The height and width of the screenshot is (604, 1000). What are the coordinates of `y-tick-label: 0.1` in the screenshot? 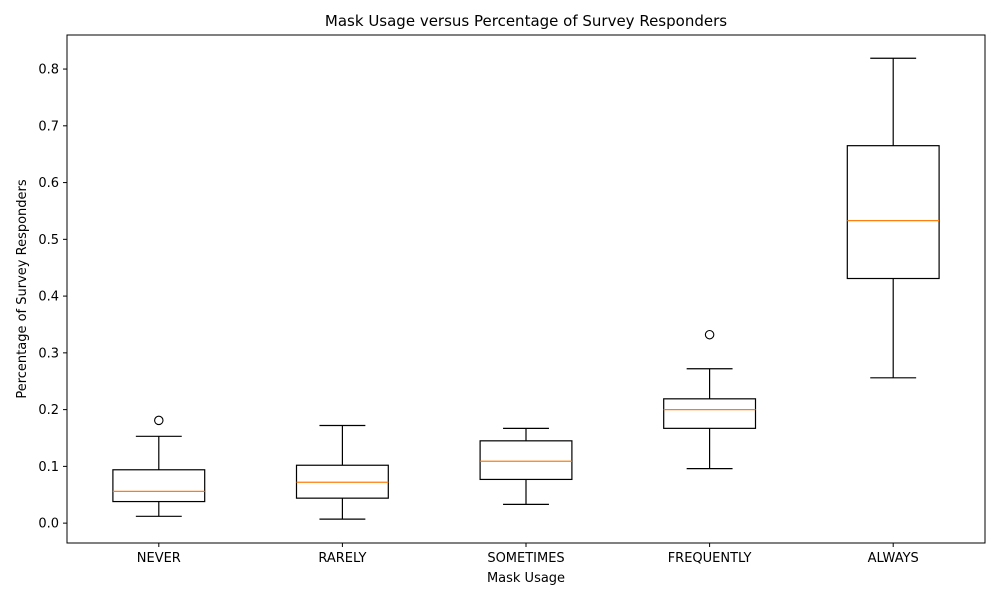 It's located at (48, 467).